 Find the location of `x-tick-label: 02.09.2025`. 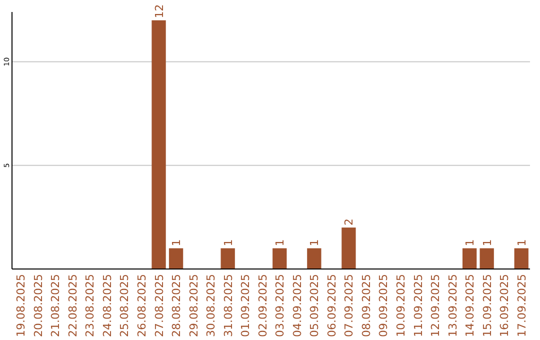

x-tick-label: 02.09.2025 is located at coordinates (263, 305).